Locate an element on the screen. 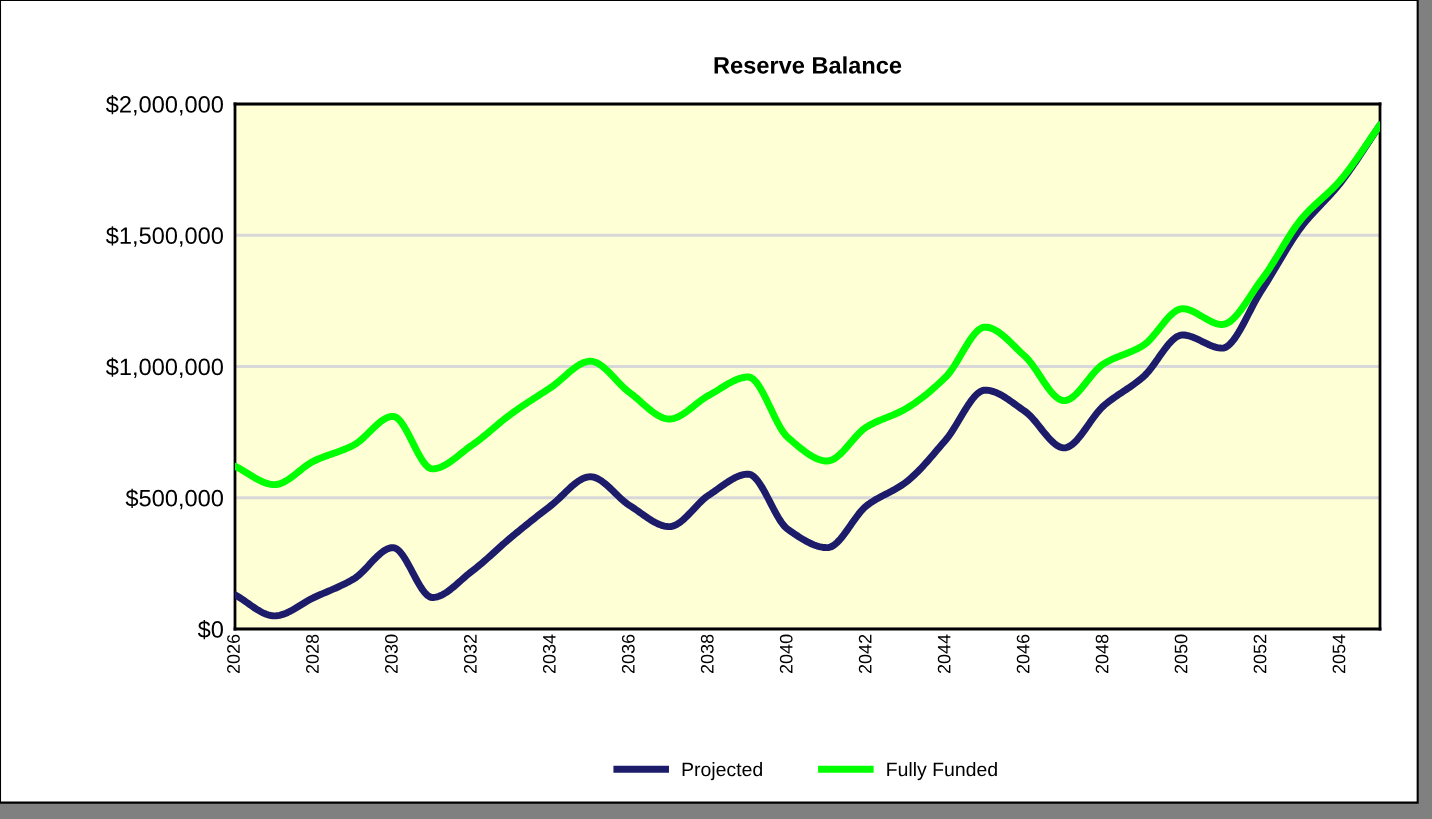 This screenshot has height=819, width=1432. x-tick-label: 2030 is located at coordinates (391, 654).